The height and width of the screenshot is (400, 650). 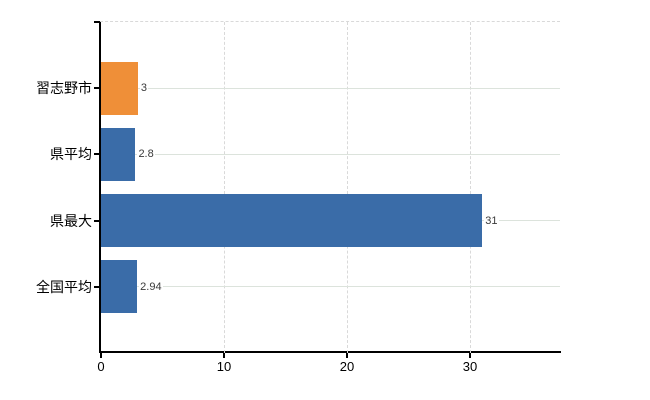 What do you see at coordinates (330, 21) in the screenshot?
I see `plot-top-border` at bounding box center [330, 21].